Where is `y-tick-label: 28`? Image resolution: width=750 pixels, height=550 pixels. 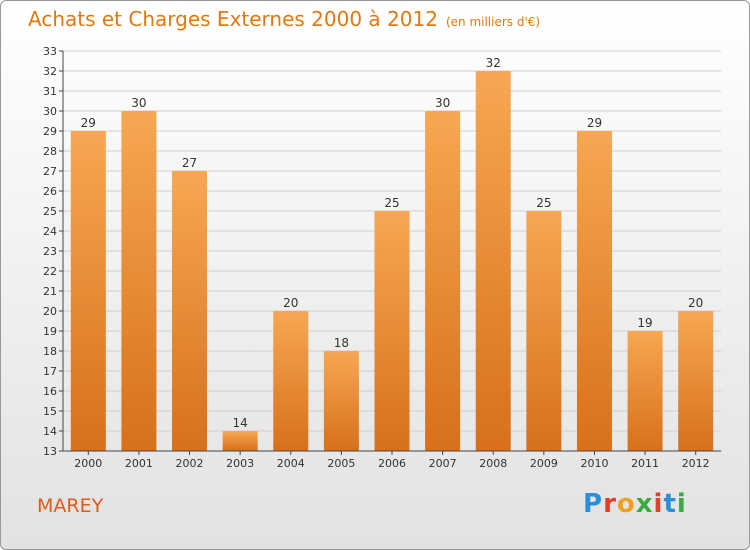 y-tick-label: 28 is located at coordinates (50, 151).